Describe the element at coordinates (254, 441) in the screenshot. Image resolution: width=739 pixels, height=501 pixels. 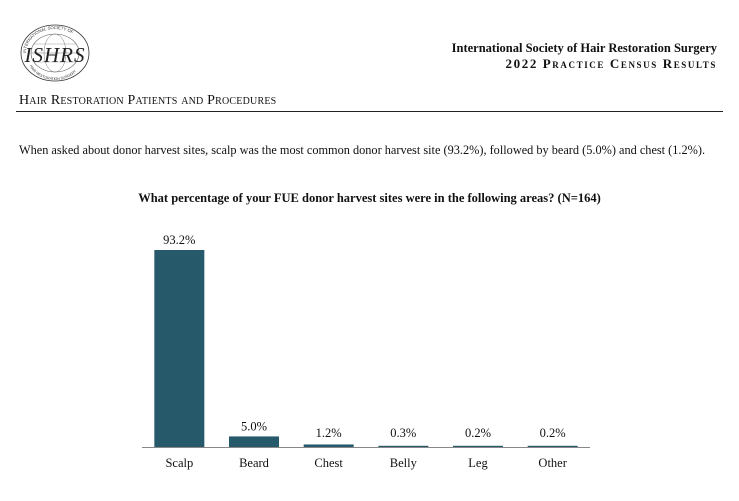
I see `bar-beard` at that location.